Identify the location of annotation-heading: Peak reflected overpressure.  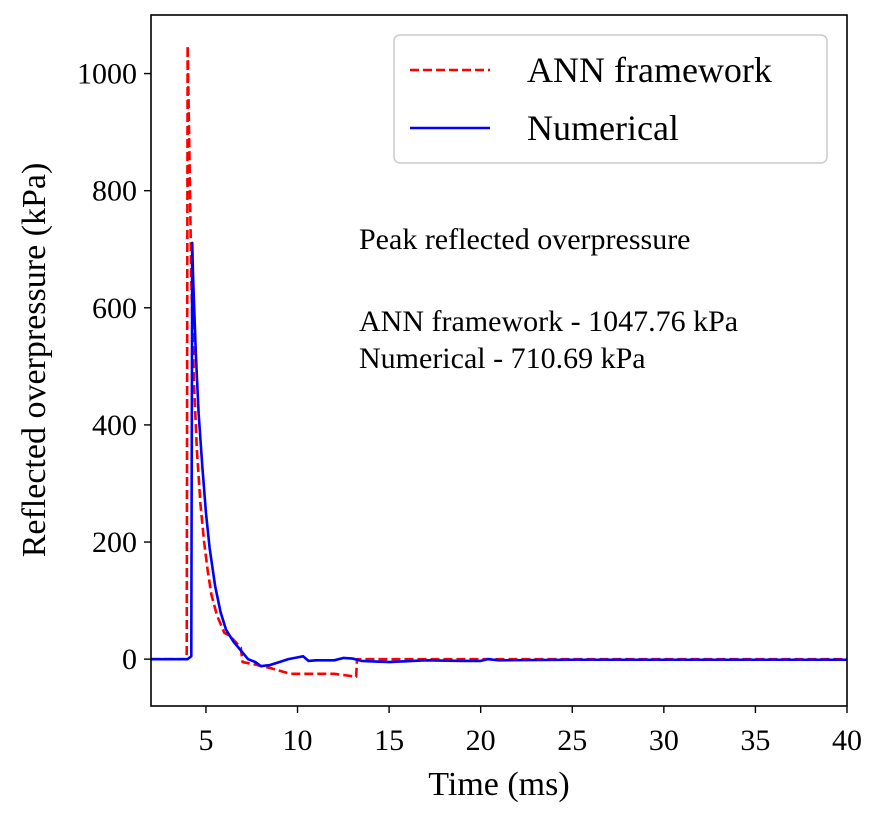
(525, 239).